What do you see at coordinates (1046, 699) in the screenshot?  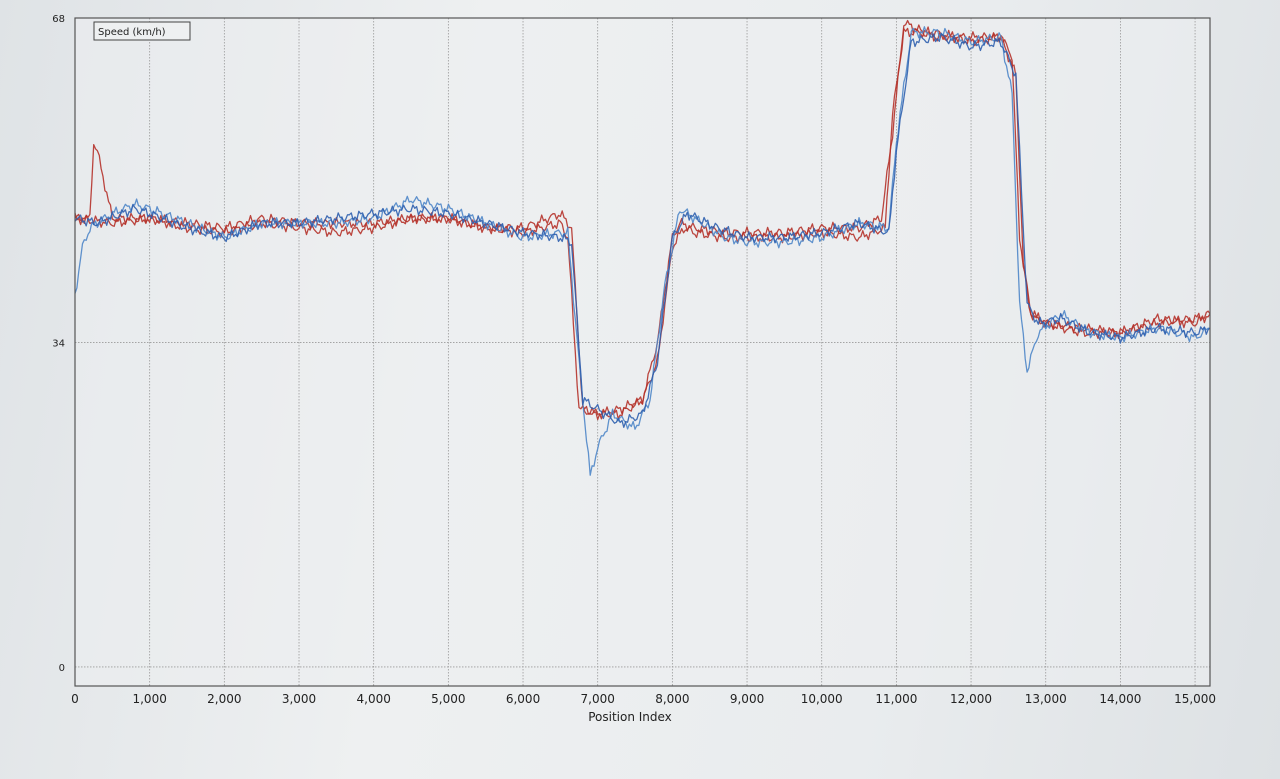 I see `x-tick-label: 13,000` at bounding box center [1046, 699].